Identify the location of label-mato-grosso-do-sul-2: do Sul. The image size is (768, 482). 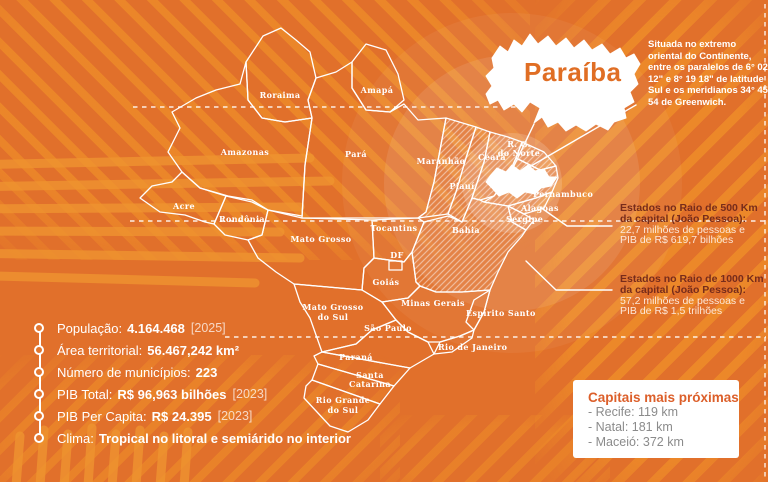
(333, 317).